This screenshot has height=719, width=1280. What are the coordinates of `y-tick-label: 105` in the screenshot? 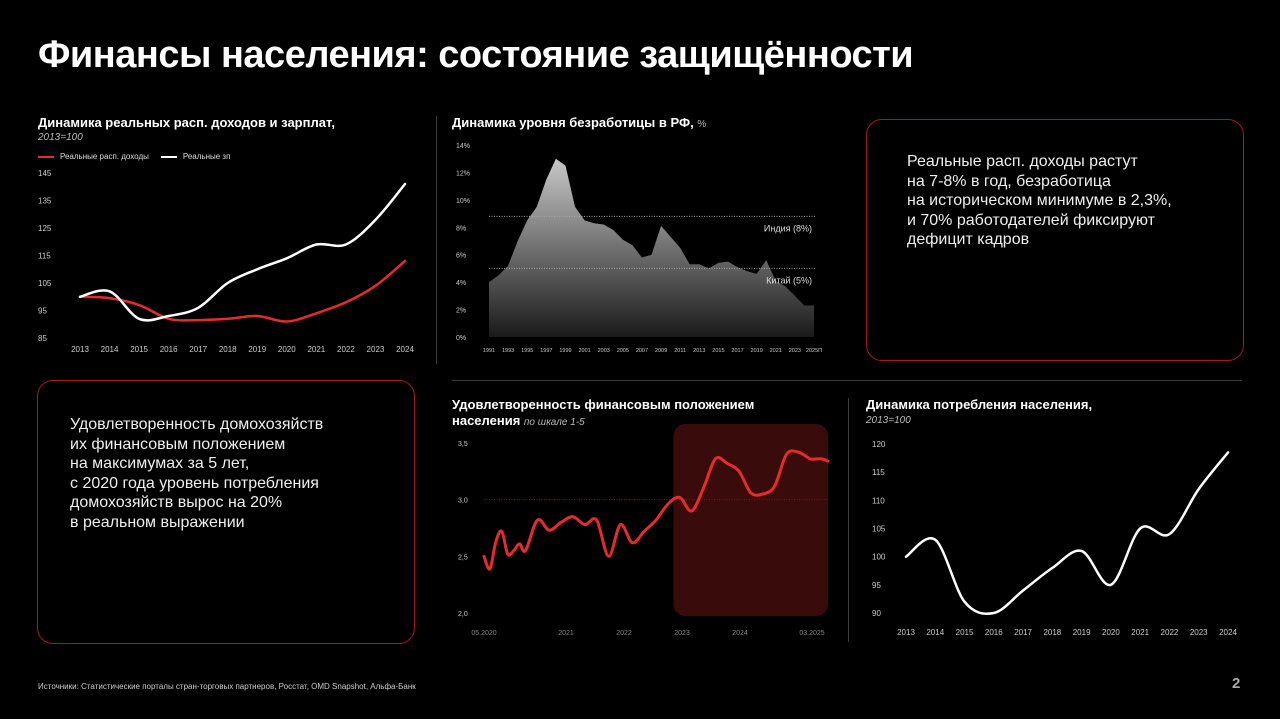 It's located at (879, 529).